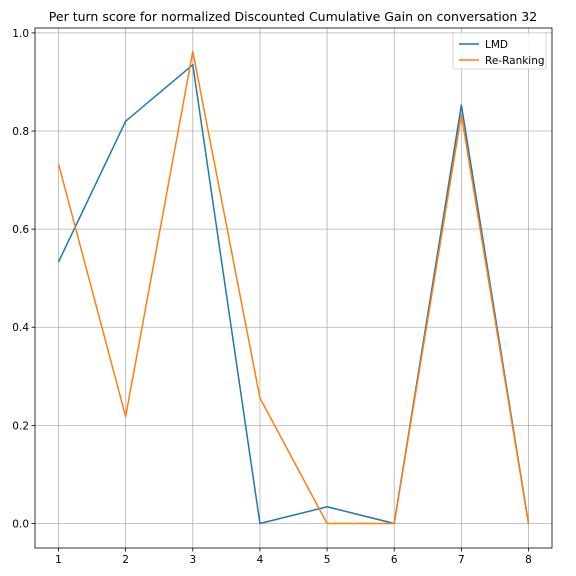  I want to click on y-tick-label: 0.8, so click(20, 132).